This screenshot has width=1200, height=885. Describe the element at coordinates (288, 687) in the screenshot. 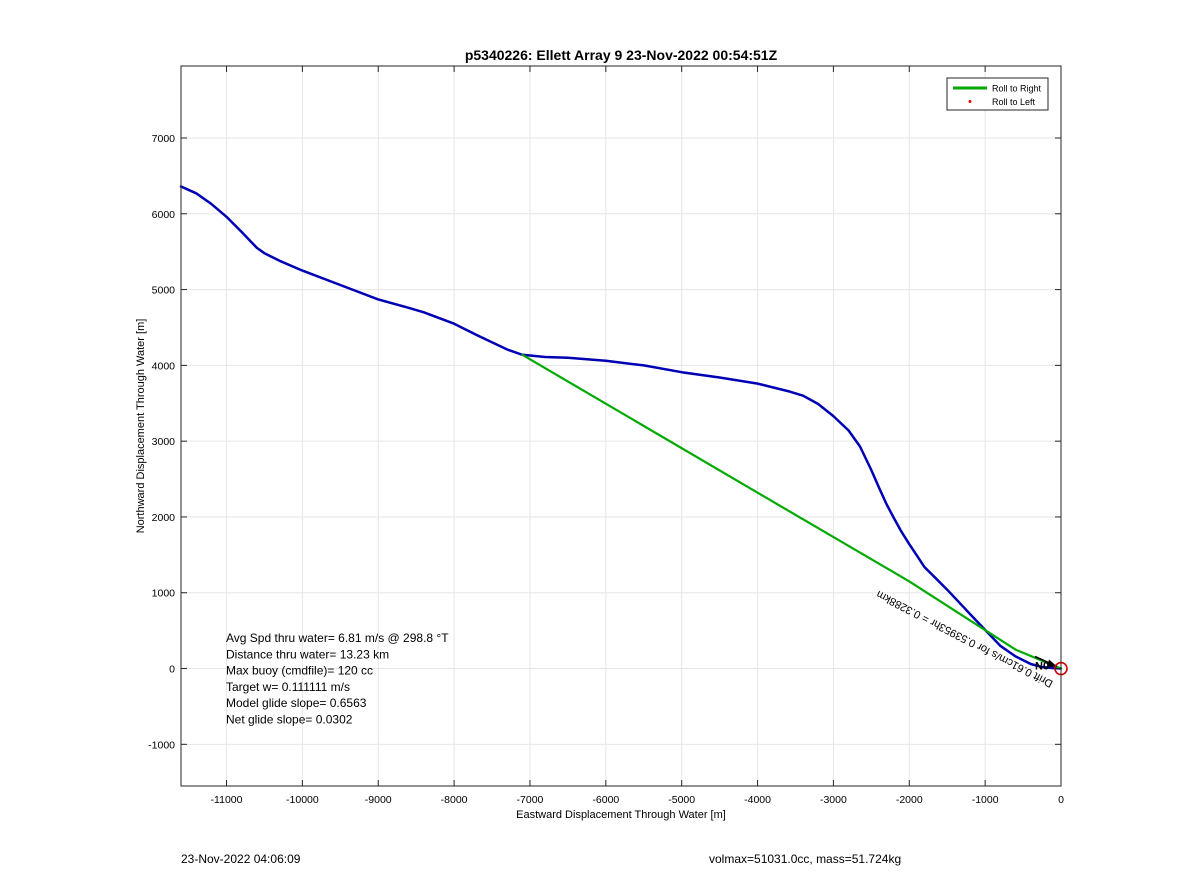

I see `stats-line: Target w= 0.111111 m/s` at that location.